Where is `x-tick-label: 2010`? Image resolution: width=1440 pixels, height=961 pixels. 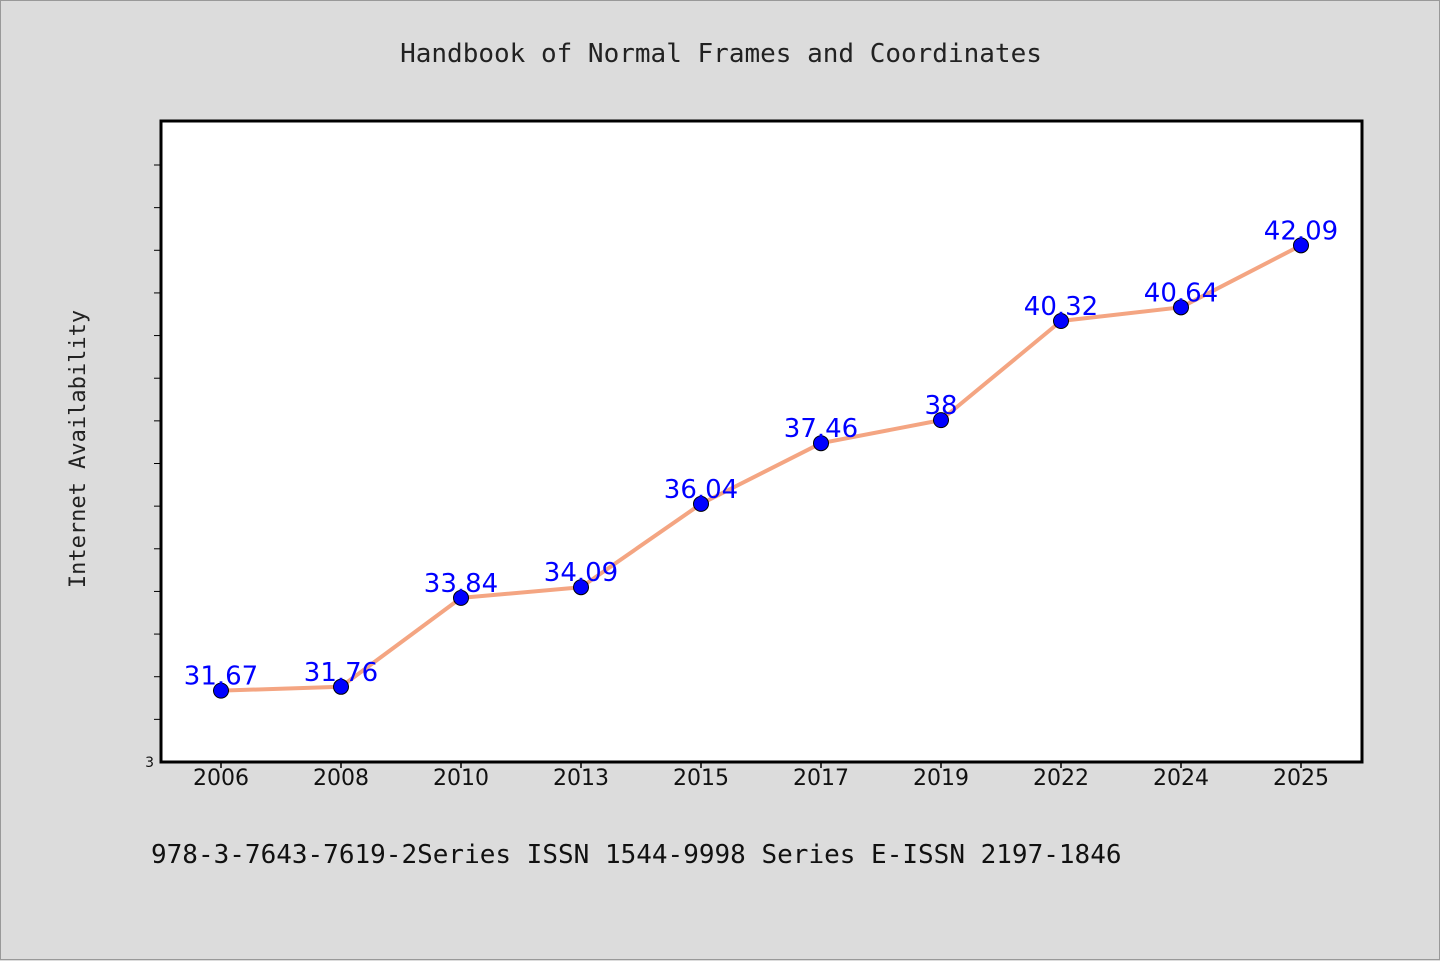
x-tick-label: 2010 is located at coordinates (461, 778).